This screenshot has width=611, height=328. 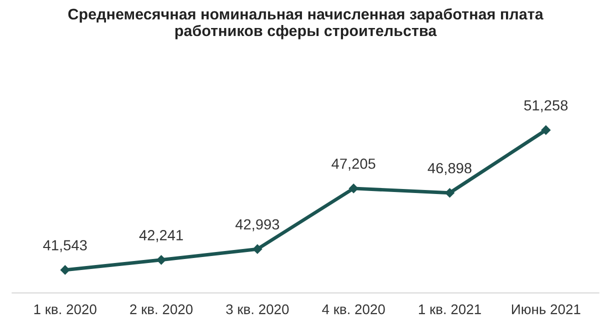 What do you see at coordinates (257, 225) in the screenshot?
I see `data-label: 42,993` at bounding box center [257, 225].